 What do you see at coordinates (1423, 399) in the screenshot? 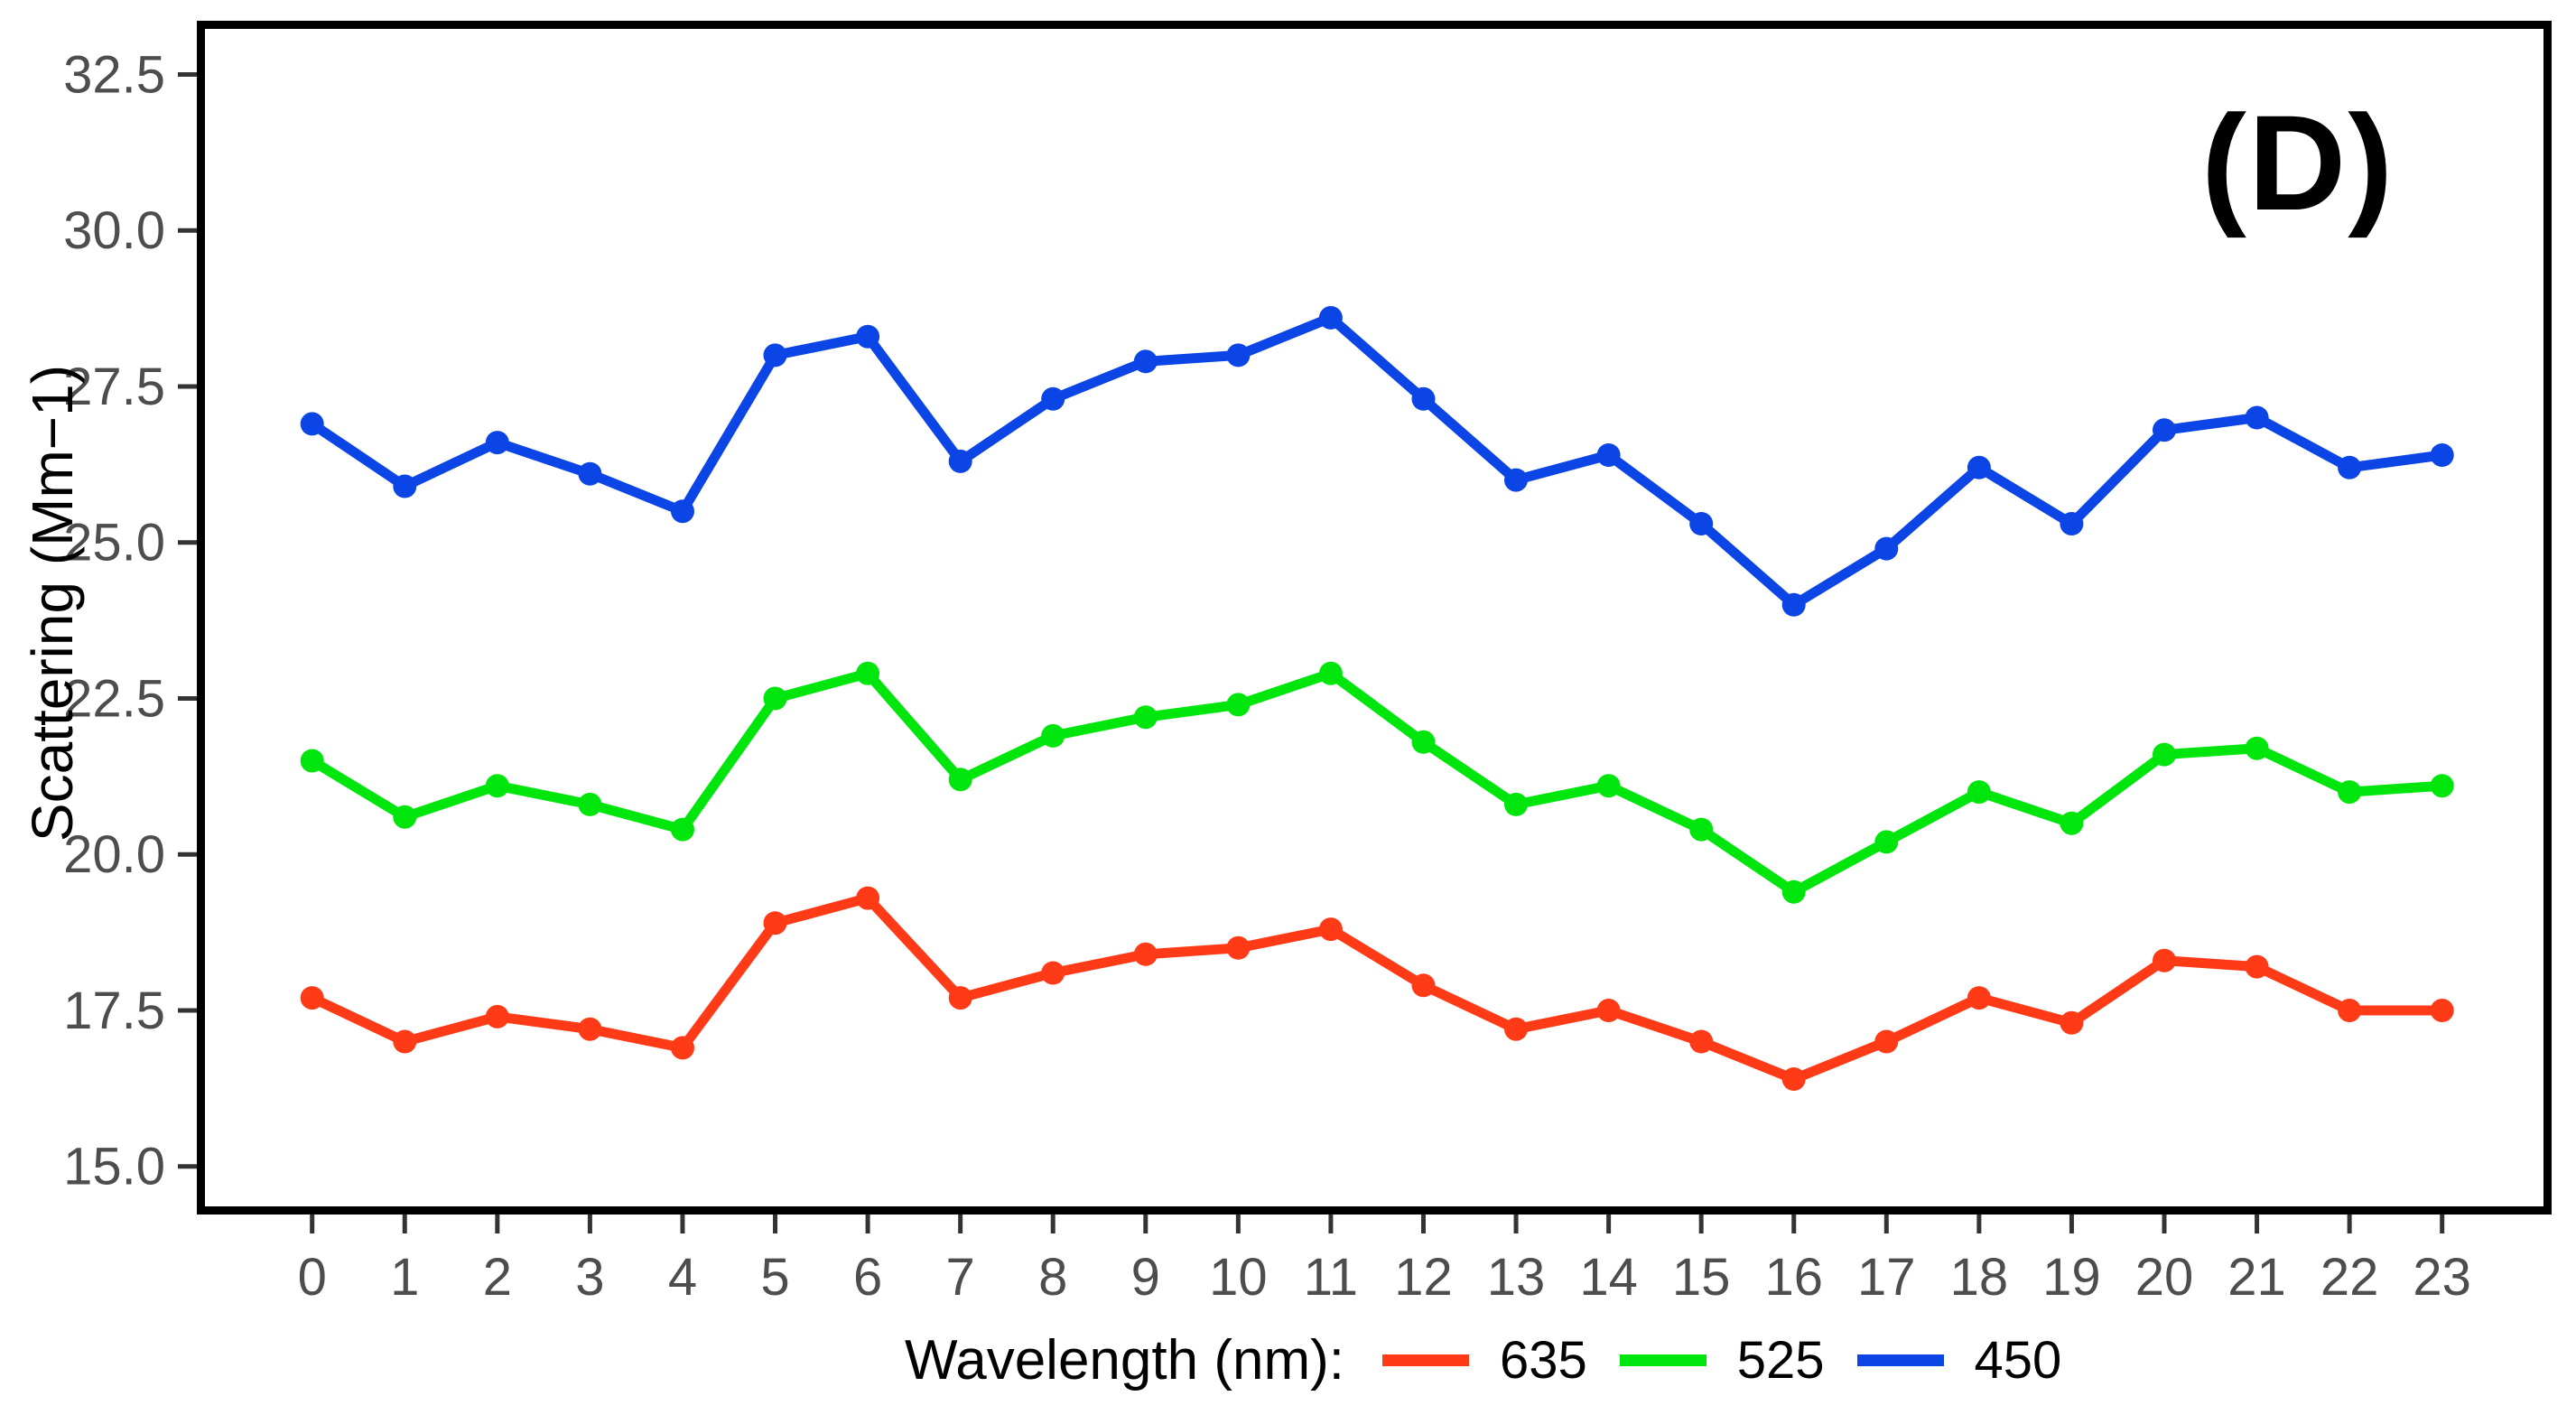
I see `data-point-450-h12` at bounding box center [1423, 399].